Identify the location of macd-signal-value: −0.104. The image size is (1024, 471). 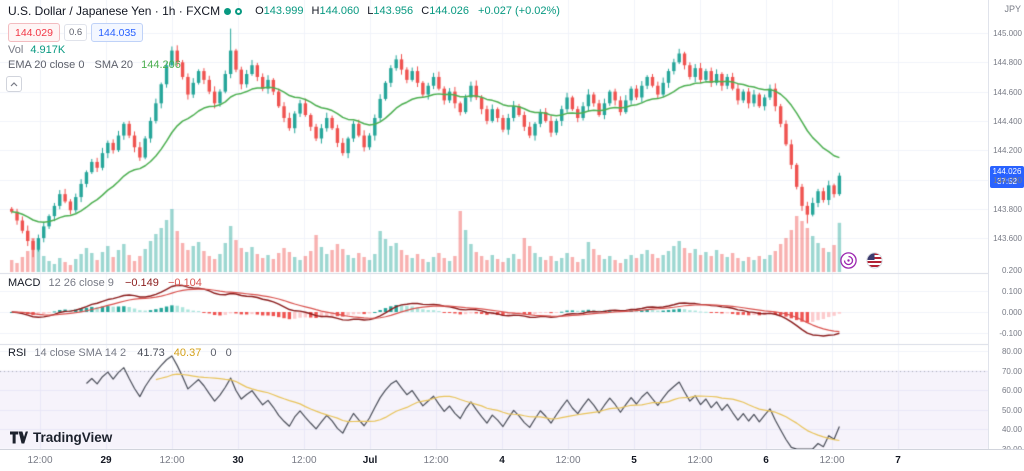
(184, 283).